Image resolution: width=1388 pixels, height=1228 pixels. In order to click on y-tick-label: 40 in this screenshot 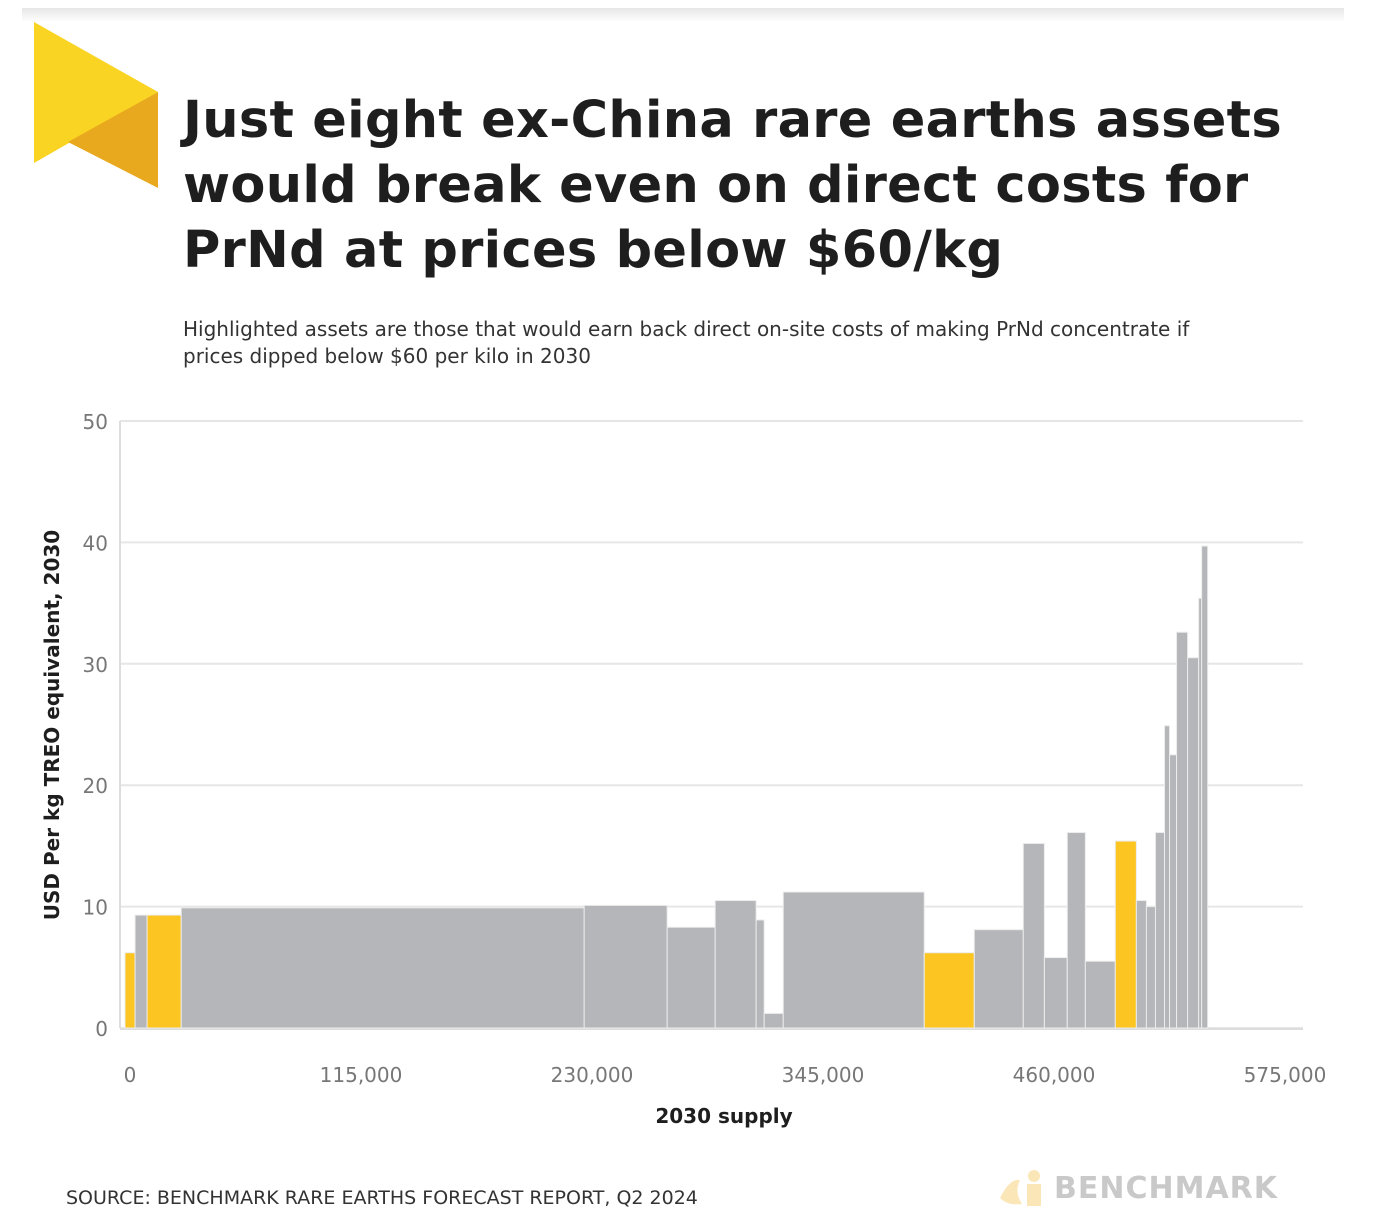, I will do `click(95, 543)`.